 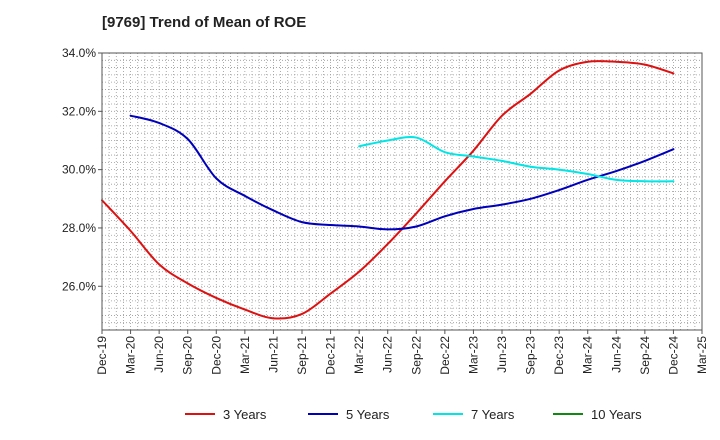 I want to click on x-tick-label: Dec-24, so click(x=673, y=355).